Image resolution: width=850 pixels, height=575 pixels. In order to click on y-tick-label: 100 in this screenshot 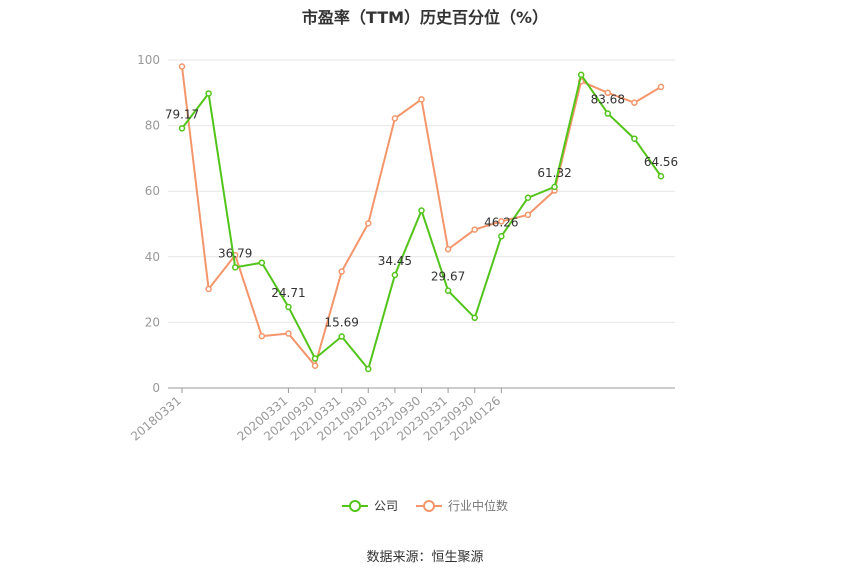, I will do `click(148, 60)`.